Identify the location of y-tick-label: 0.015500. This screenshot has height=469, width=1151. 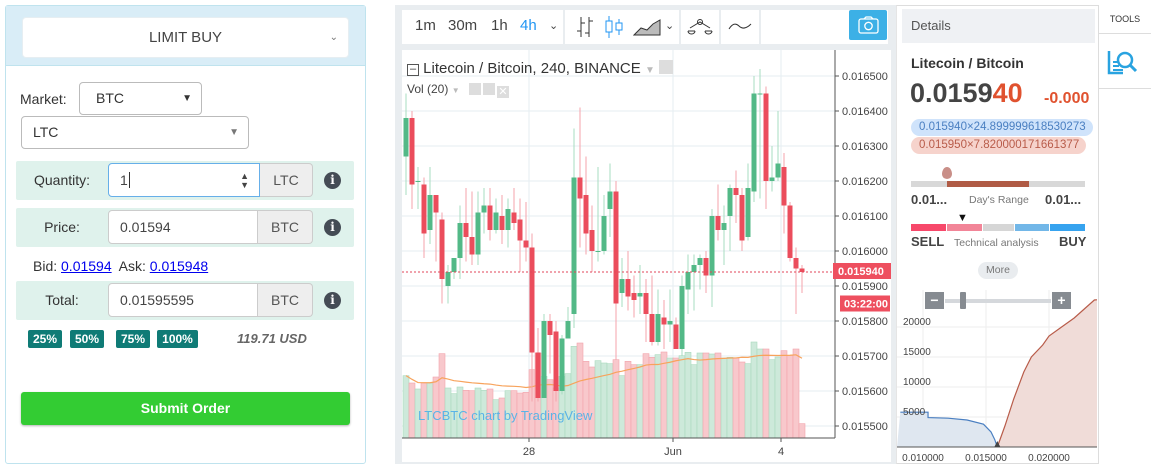
(865, 427).